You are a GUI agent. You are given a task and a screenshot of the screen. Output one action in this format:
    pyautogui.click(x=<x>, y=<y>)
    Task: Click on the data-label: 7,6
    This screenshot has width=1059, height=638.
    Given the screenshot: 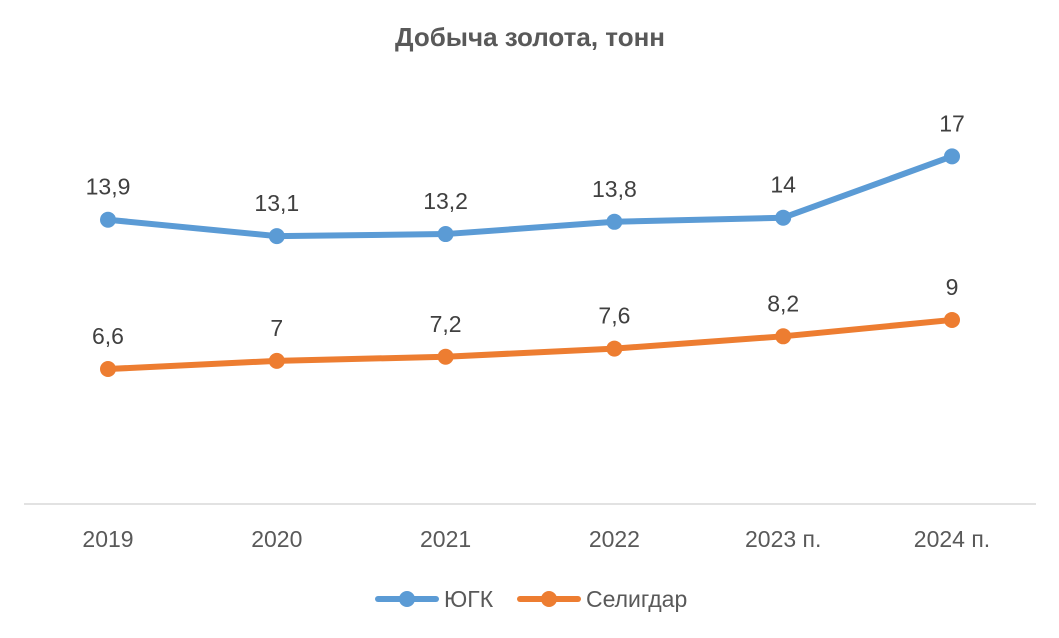 What is the action you would take?
    pyautogui.click(x=614, y=316)
    